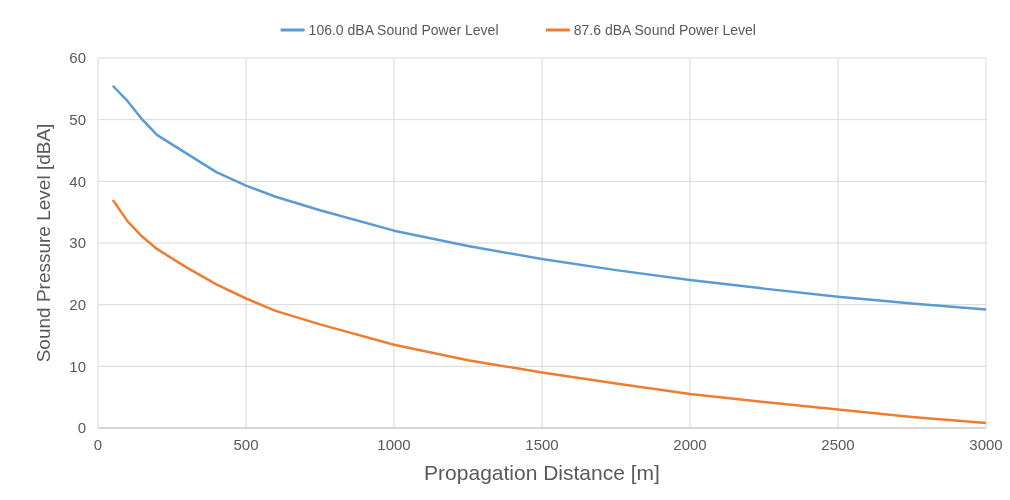  Describe the element at coordinates (81, 428) in the screenshot. I see `y-tick-label: 0` at that location.